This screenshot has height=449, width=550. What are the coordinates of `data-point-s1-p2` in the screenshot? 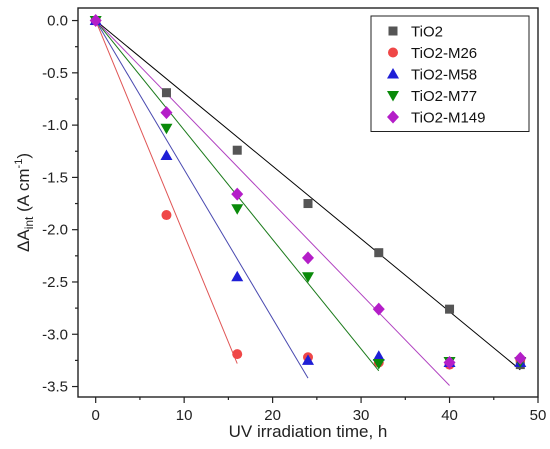 It's located at (237, 354).